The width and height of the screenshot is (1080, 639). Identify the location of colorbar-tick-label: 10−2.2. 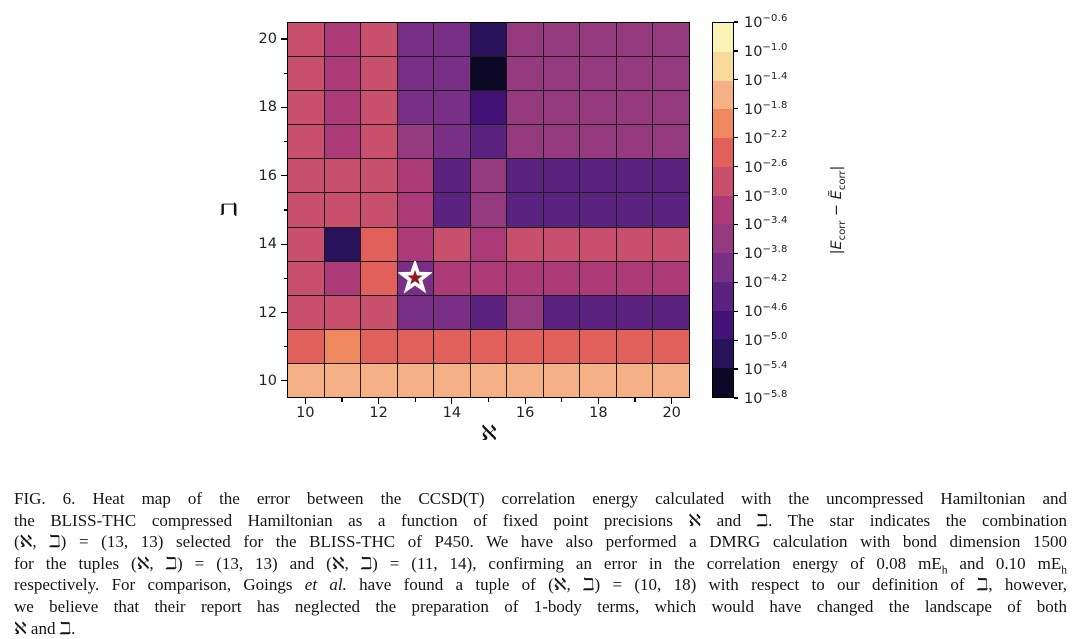
(766, 137).